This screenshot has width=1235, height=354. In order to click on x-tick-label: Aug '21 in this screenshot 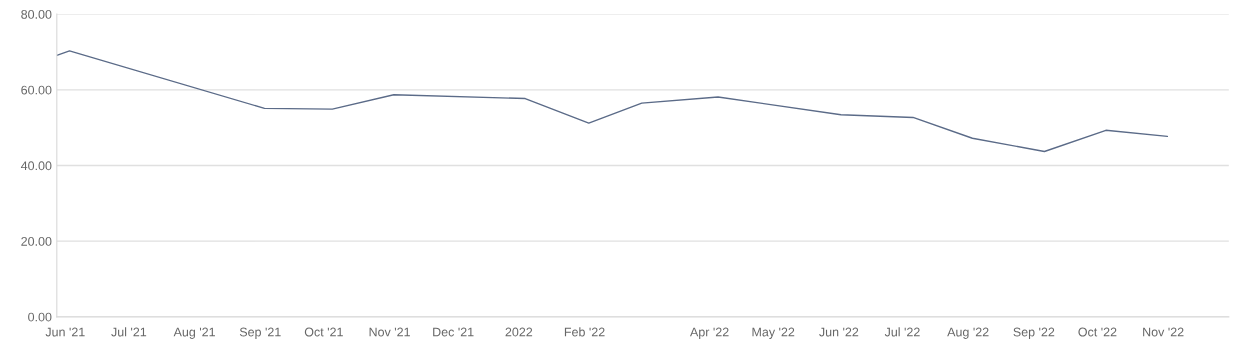, I will do `click(194, 333)`.